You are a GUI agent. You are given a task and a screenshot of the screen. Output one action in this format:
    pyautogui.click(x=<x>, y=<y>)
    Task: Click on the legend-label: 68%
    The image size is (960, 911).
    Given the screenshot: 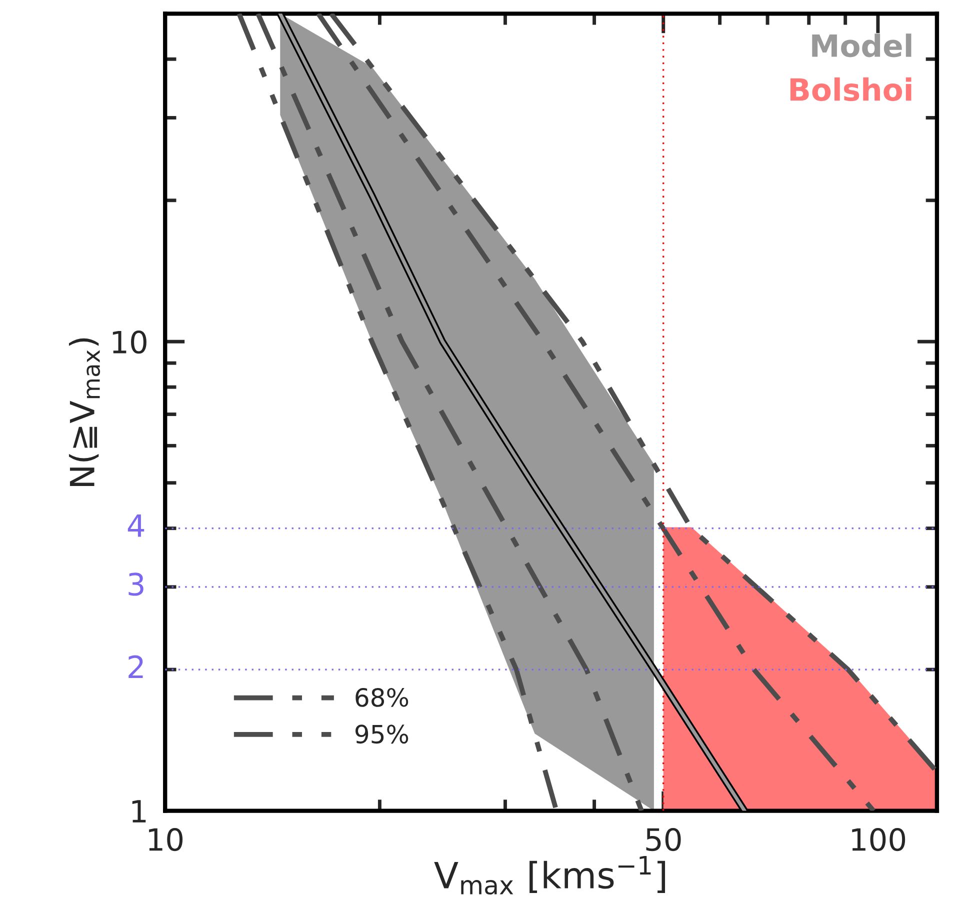 What is the action you would take?
    pyautogui.click(x=382, y=697)
    